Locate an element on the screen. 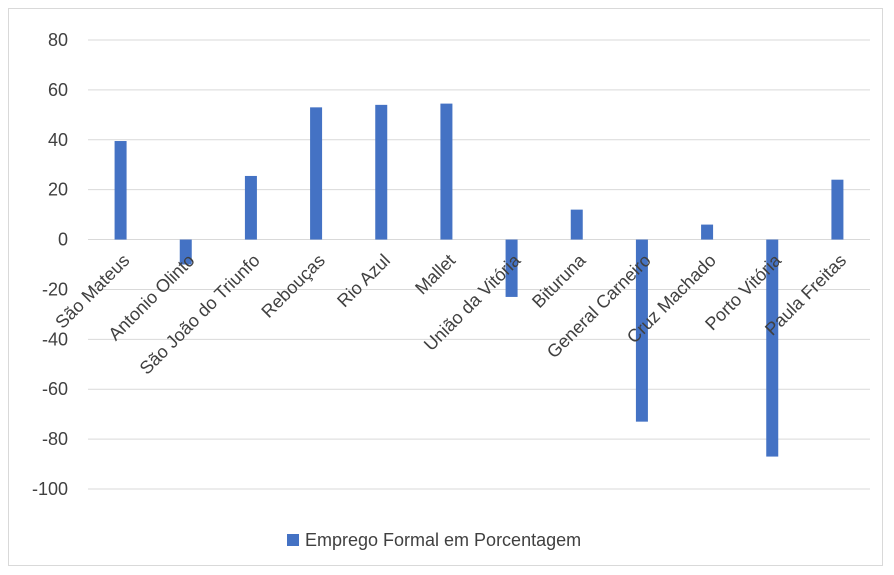 This screenshot has width=894, height=575. x-category-label: Rio Azul is located at coordinates (363, 280).